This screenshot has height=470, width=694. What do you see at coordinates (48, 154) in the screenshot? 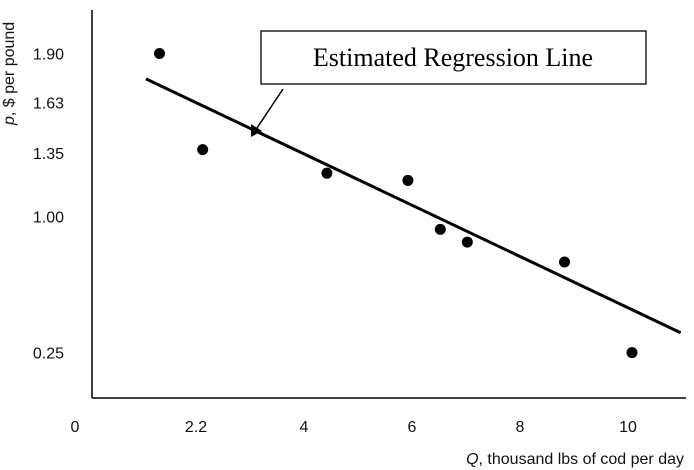
I see `y-tick-label: 1.35` at bounding box center [48, 154].